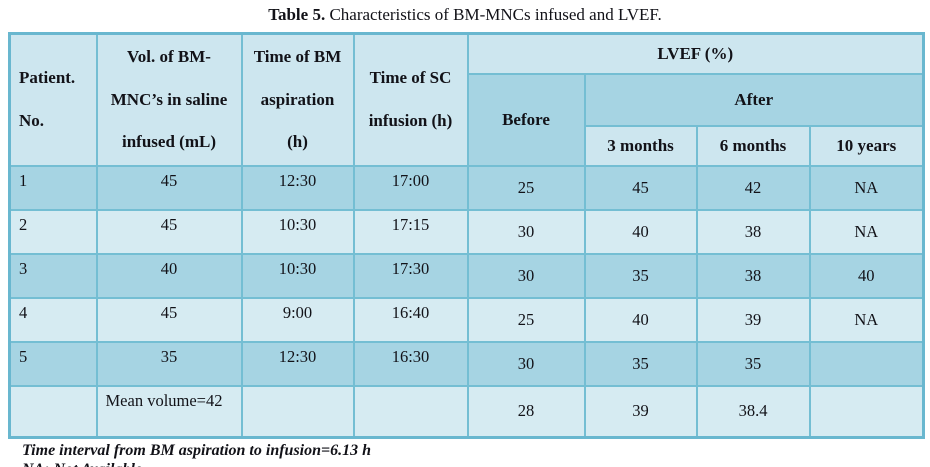  I want to click on cell-lvef-10-years: 40, so click(866, 275).